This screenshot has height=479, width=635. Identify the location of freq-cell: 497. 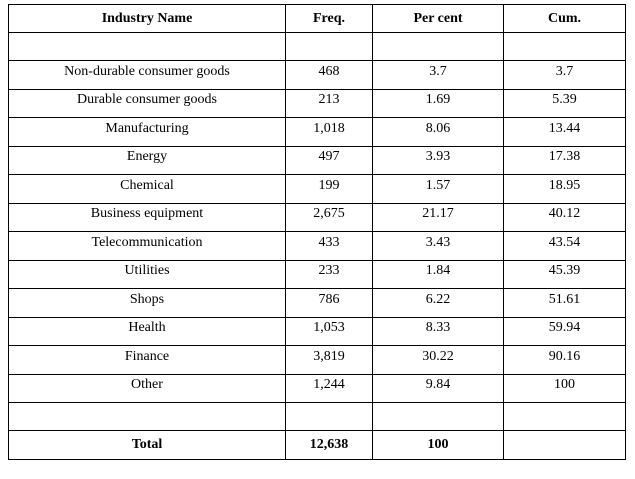
(329, 160).